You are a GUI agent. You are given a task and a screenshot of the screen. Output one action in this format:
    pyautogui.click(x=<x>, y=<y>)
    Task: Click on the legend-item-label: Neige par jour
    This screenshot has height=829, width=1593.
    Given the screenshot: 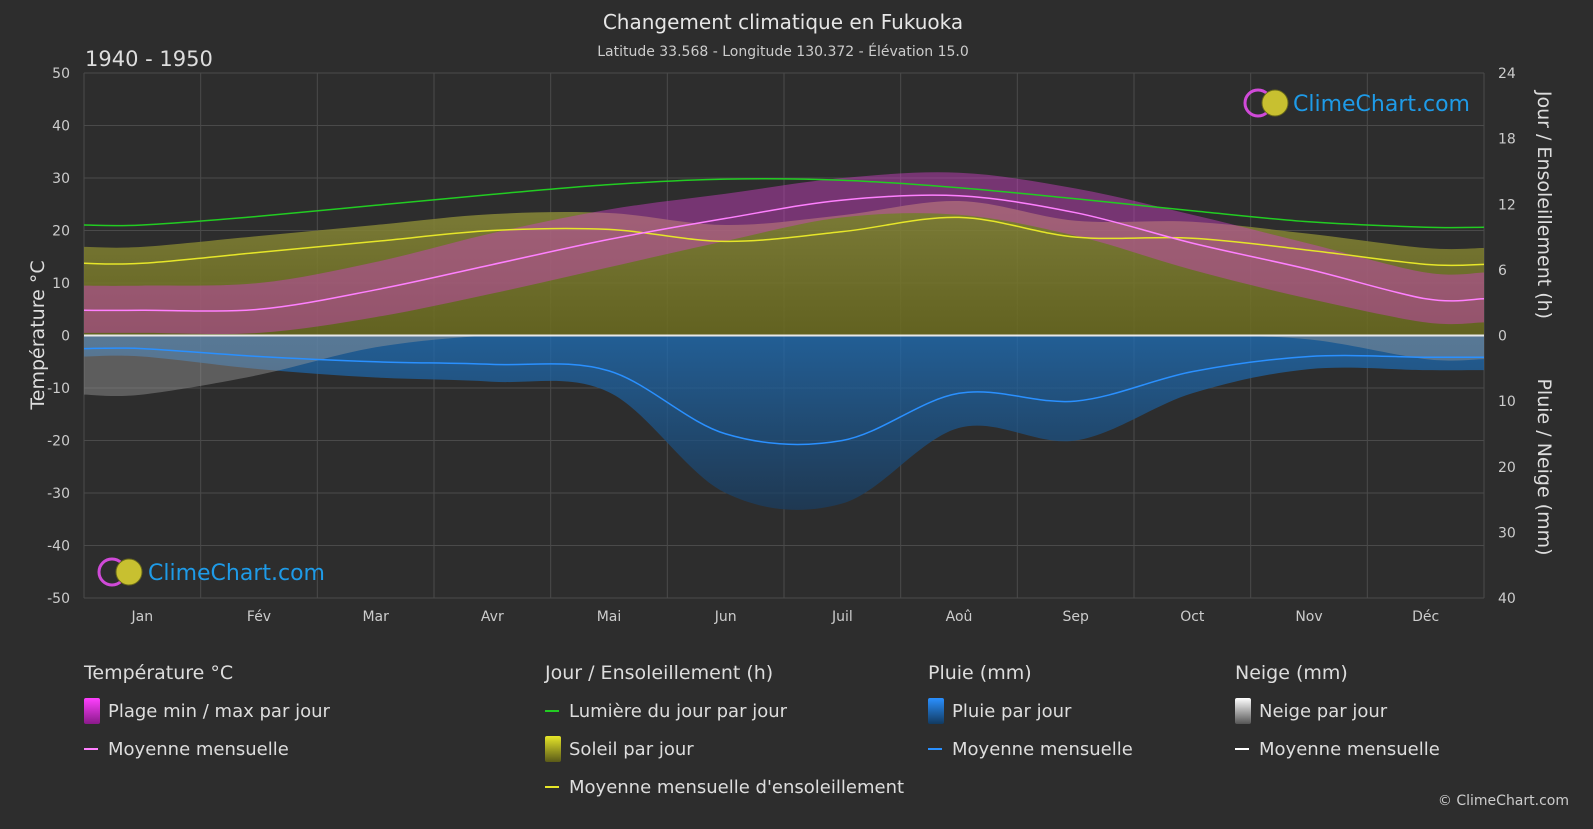 What is the action you would take?
    pyautogui.click(x=1323, y=711)
    